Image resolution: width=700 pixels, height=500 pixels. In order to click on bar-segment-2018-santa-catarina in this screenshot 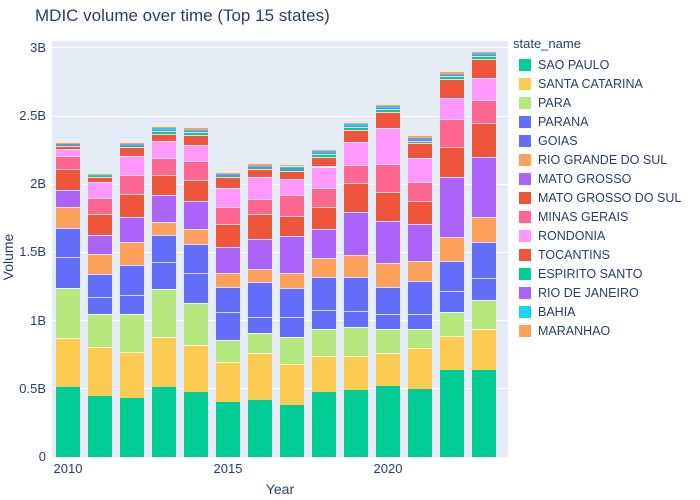, I will do `click(324, 374)`.